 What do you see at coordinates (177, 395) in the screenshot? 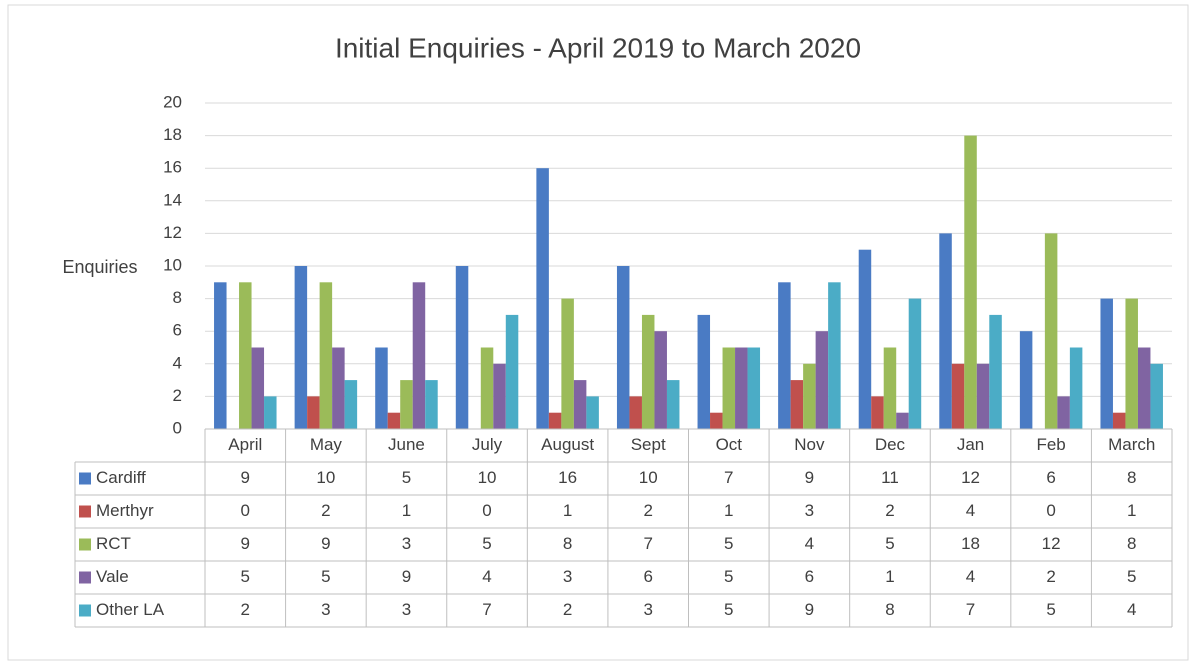
I see `y-tick-label: 2` at bounding box center [177, 395].